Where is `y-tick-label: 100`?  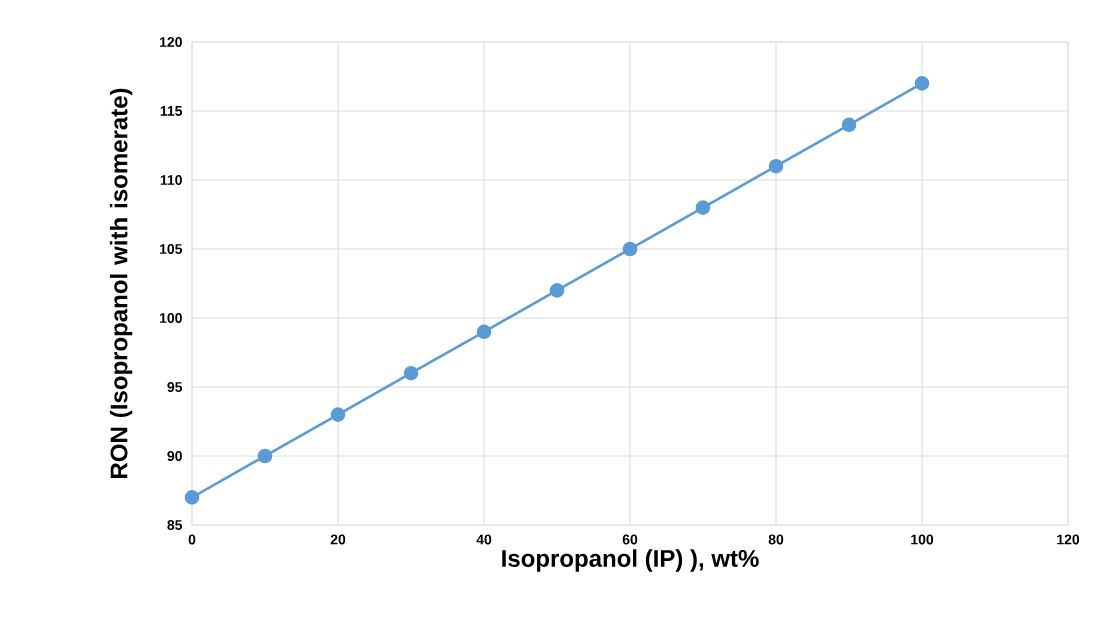
y-tick-label: 100 is located at coordinates (170, 318).